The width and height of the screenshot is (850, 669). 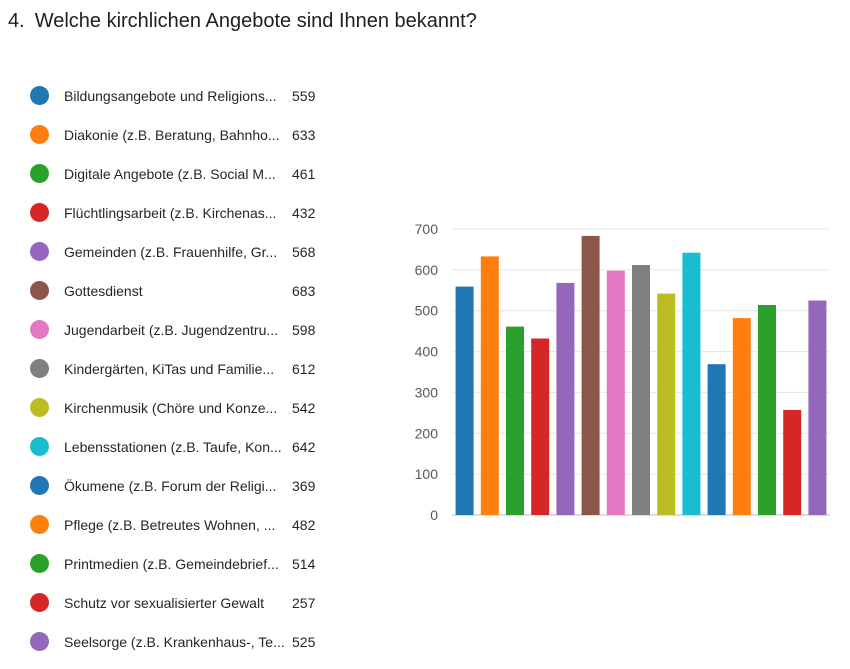 I want to click on legend-item: Jugendarbeit (z.B. Jugendzentru... 598, so click(x=180, y=329).